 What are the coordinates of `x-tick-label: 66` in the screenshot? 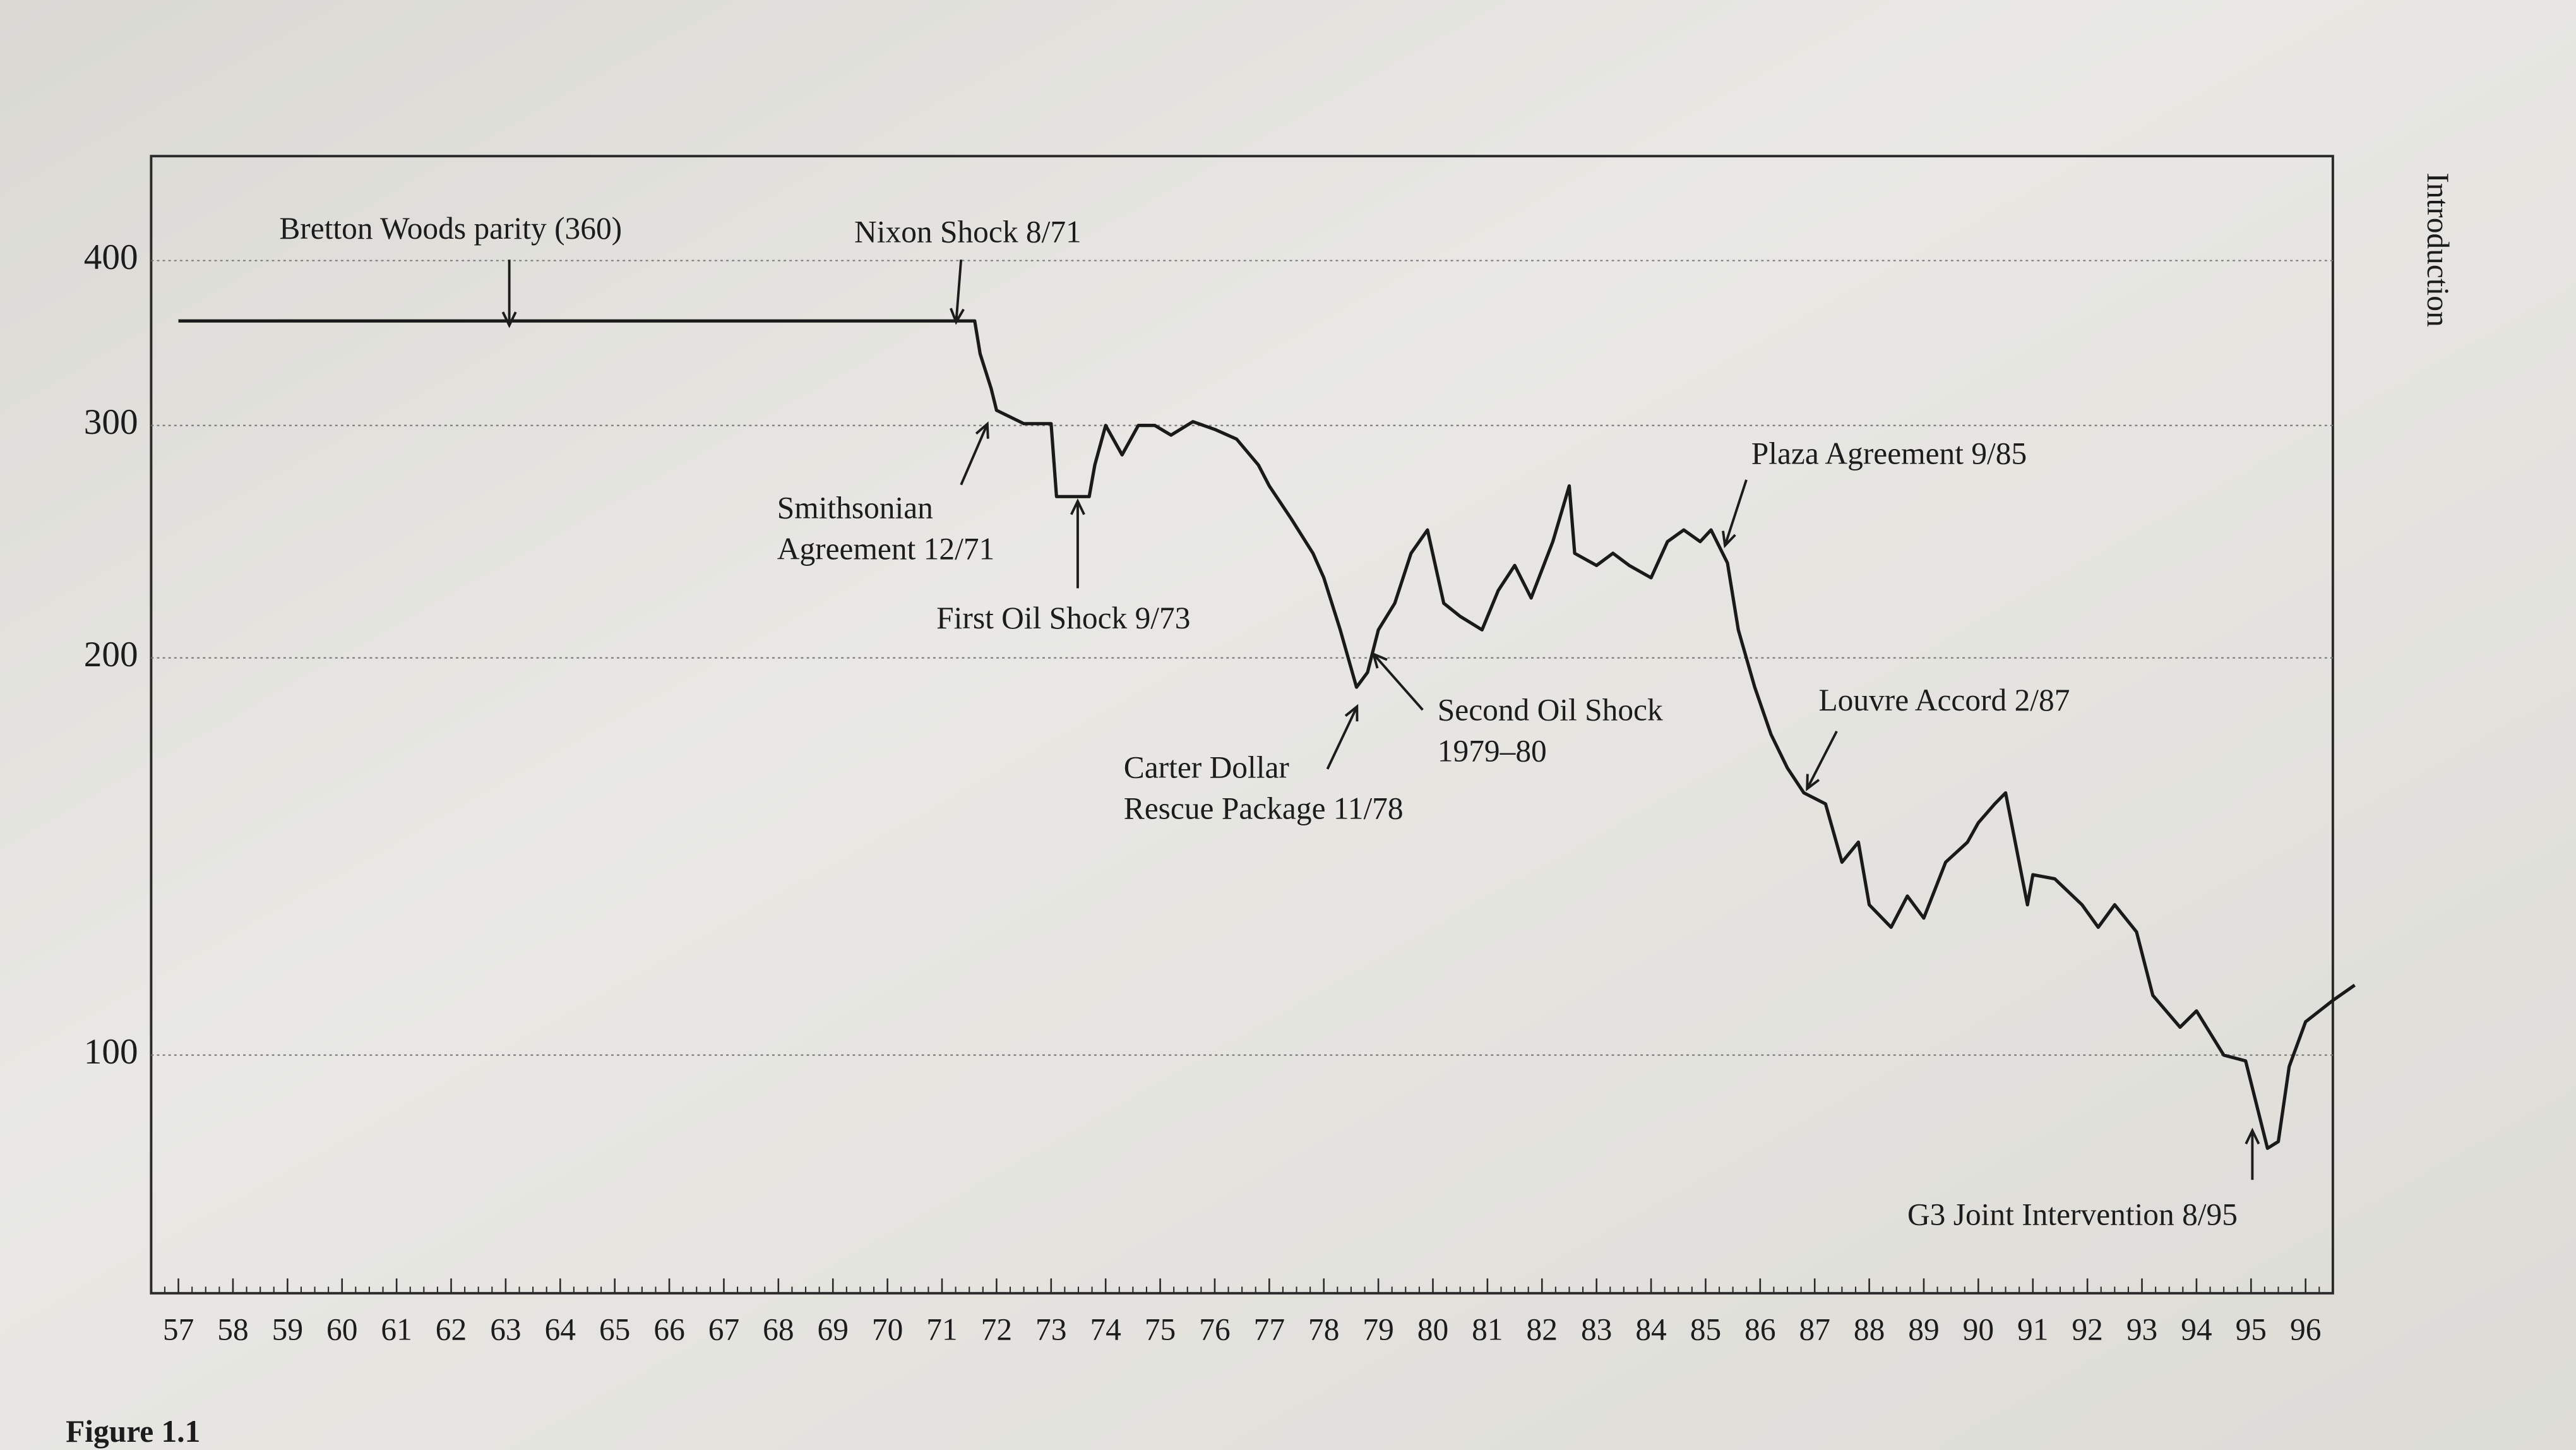 It's located at (668, 1329).